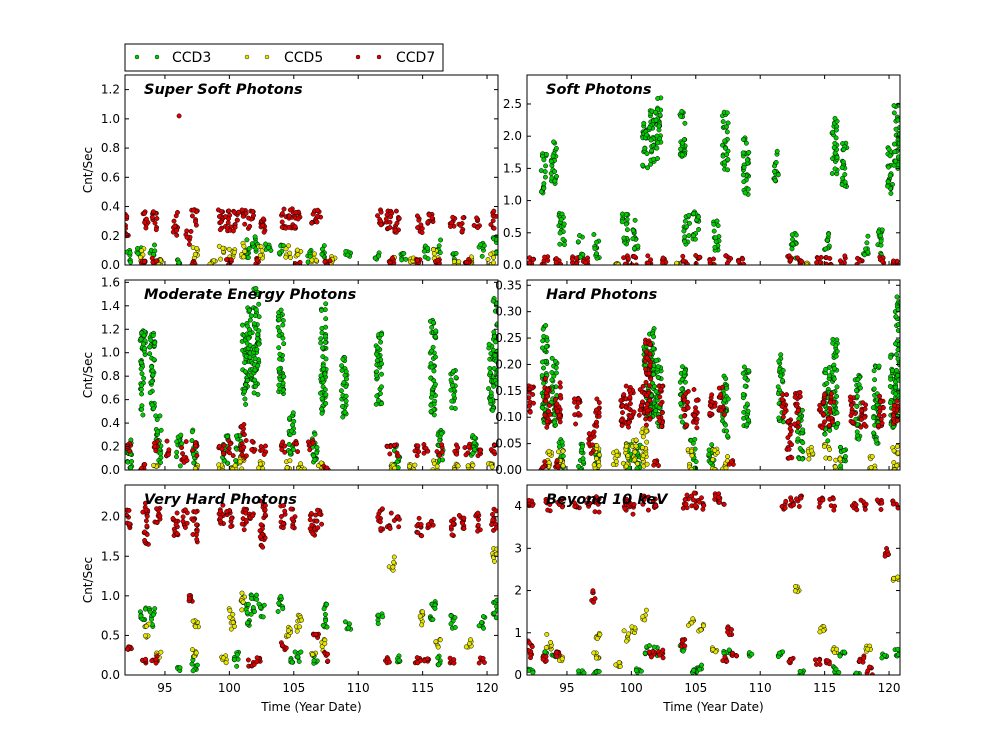 The width and height of the screenshot is (1000, 750). I want to click on y-tick-label: 0.2, so click(110, 236).